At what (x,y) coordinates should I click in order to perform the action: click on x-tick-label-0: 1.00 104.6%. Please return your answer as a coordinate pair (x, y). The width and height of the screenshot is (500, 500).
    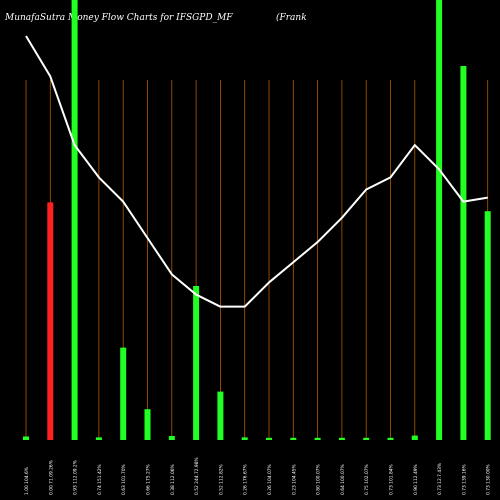
    Looking at the image, I should click on (27, 481).